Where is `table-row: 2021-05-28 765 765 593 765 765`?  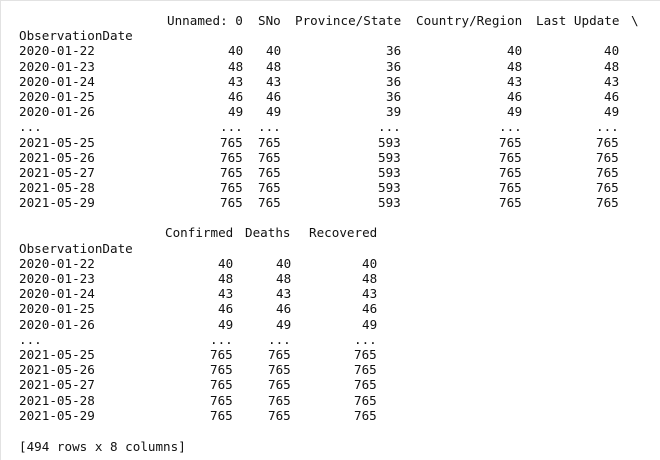 table-row: 2021-05-28 765 765 593 765 765 is located at coordinates (319, 188).